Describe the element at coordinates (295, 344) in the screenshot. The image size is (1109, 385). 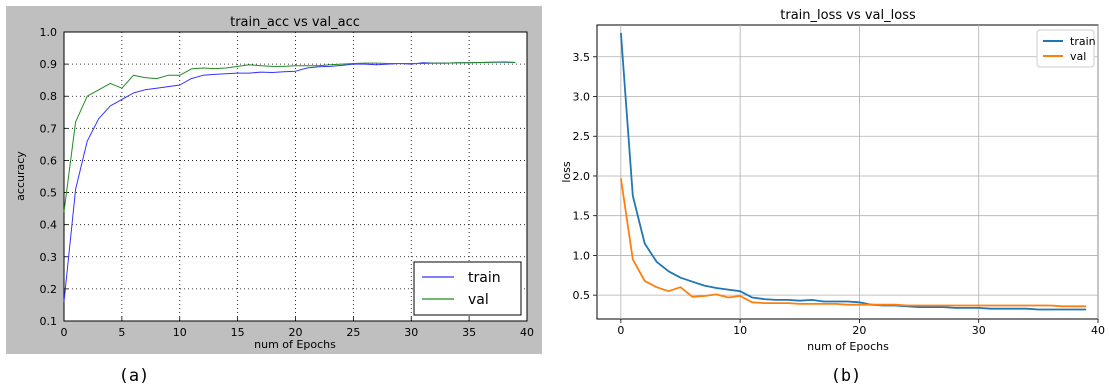
I see `chart-a-xlabel: num of Epochs` at that location.